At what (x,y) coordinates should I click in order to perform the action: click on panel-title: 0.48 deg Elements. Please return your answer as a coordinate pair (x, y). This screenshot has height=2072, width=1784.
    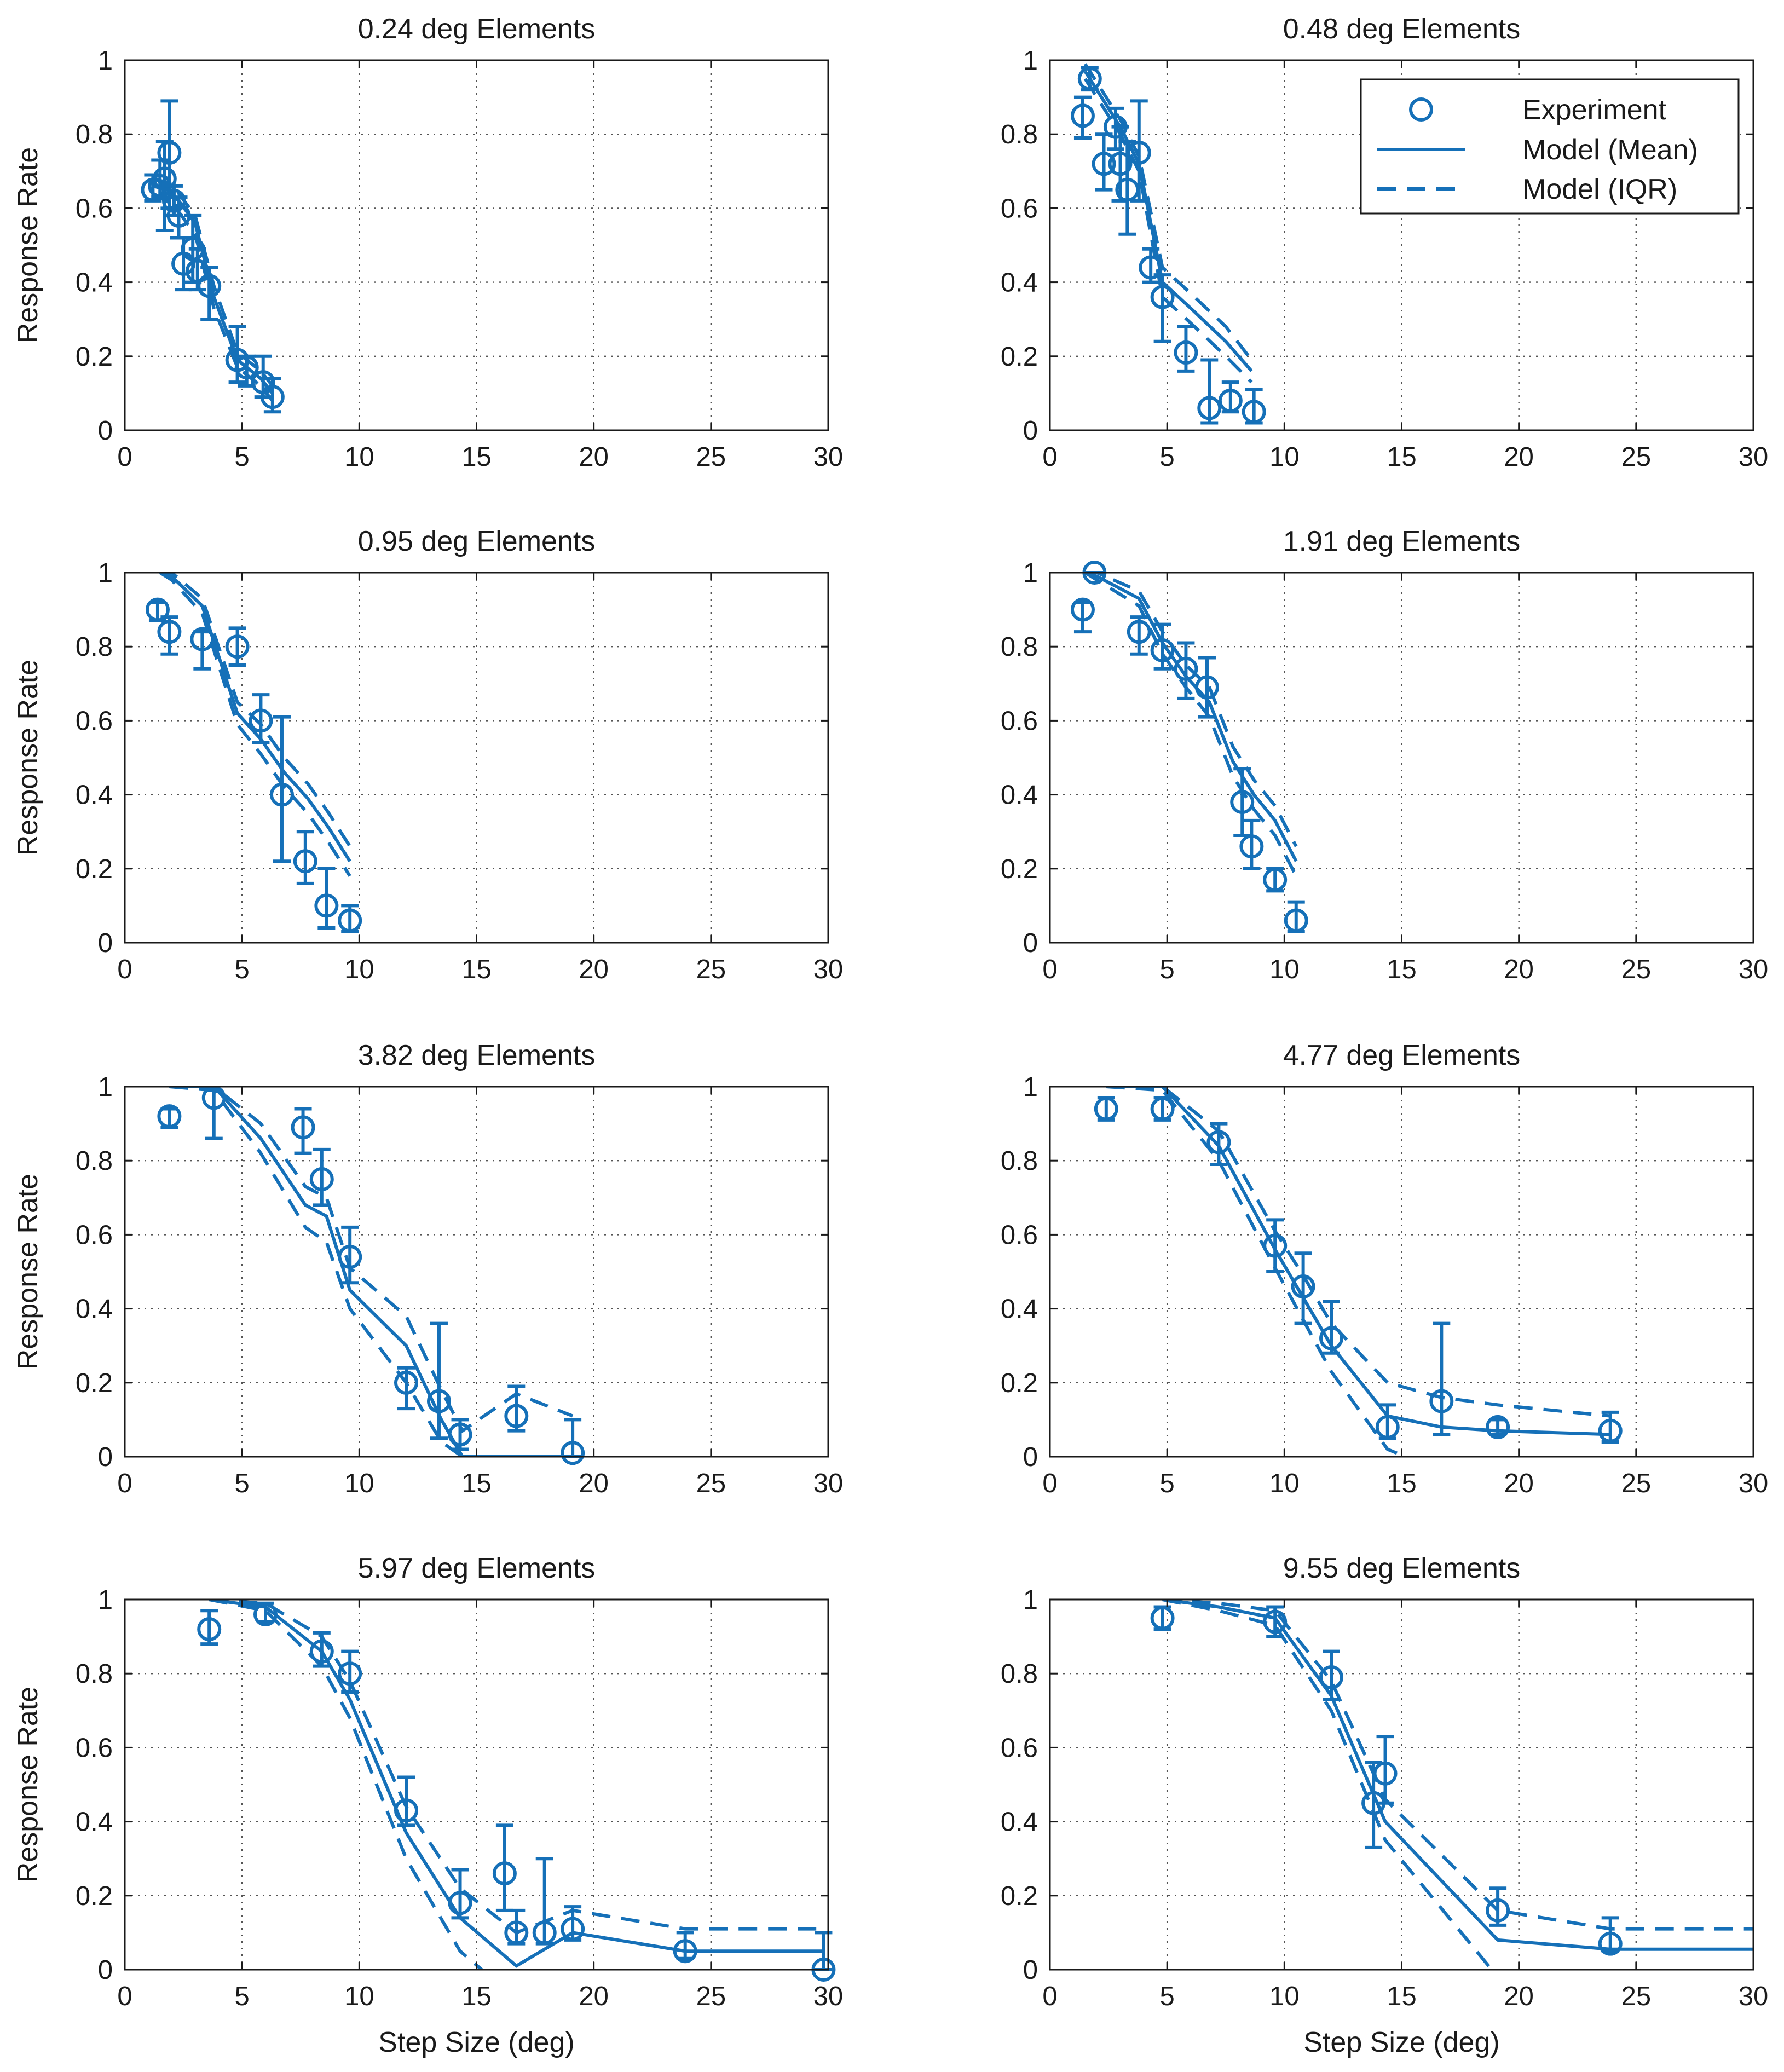
    Looking at the image, I should click on (1402, 29).